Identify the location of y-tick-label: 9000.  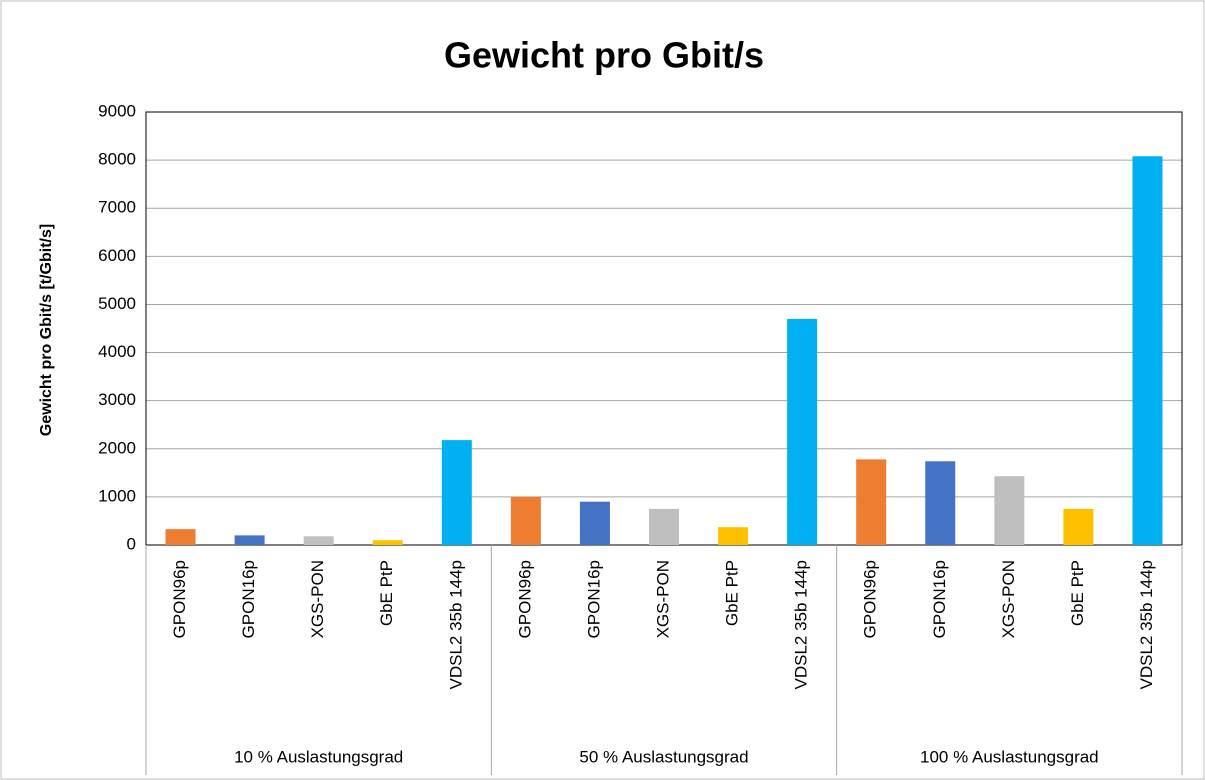
(117, 110).